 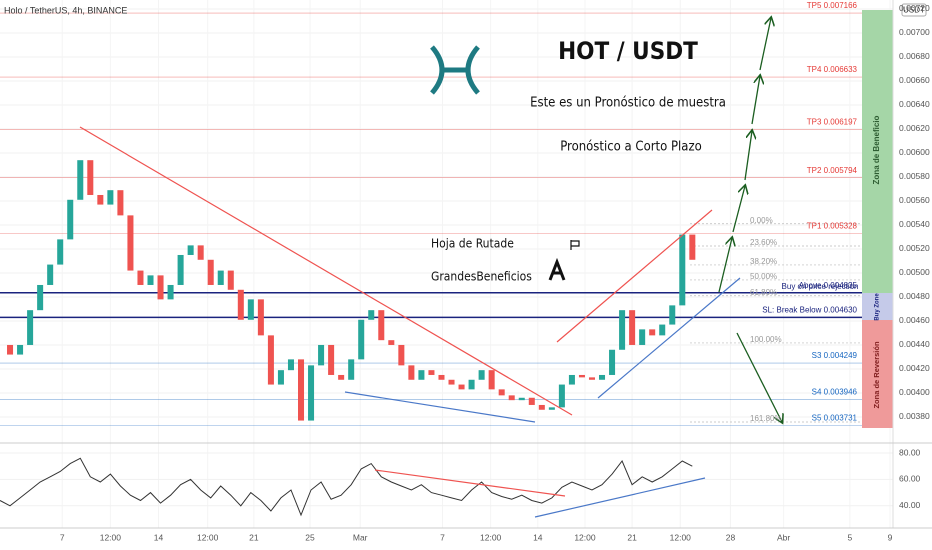 What do you see at coordinates (828, 285) in the screenshot?
I see `level-label: Above 0.004835` at bounding box center [828, 285].